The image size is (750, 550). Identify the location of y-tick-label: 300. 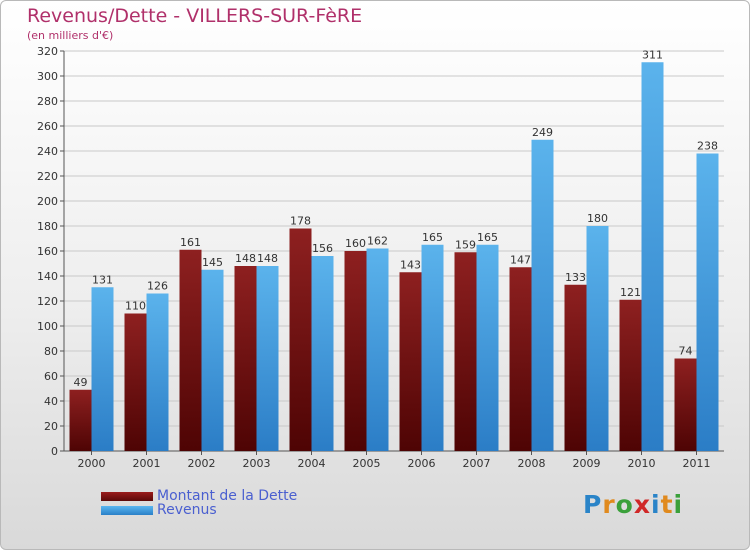
(47, 76).